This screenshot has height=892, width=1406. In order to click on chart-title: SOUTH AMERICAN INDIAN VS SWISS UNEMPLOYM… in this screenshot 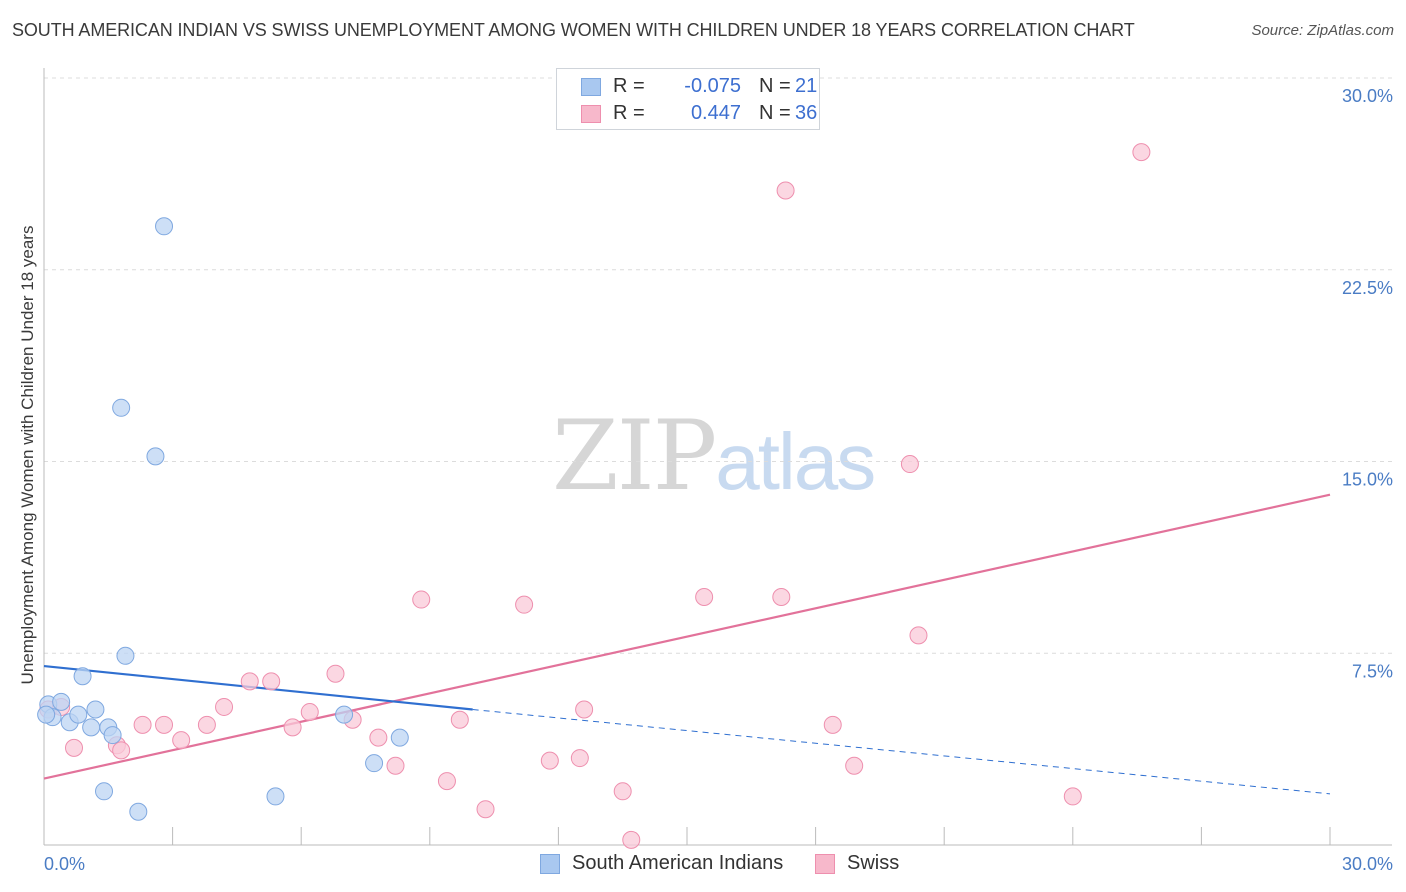, I will do `click(573, 30)`.